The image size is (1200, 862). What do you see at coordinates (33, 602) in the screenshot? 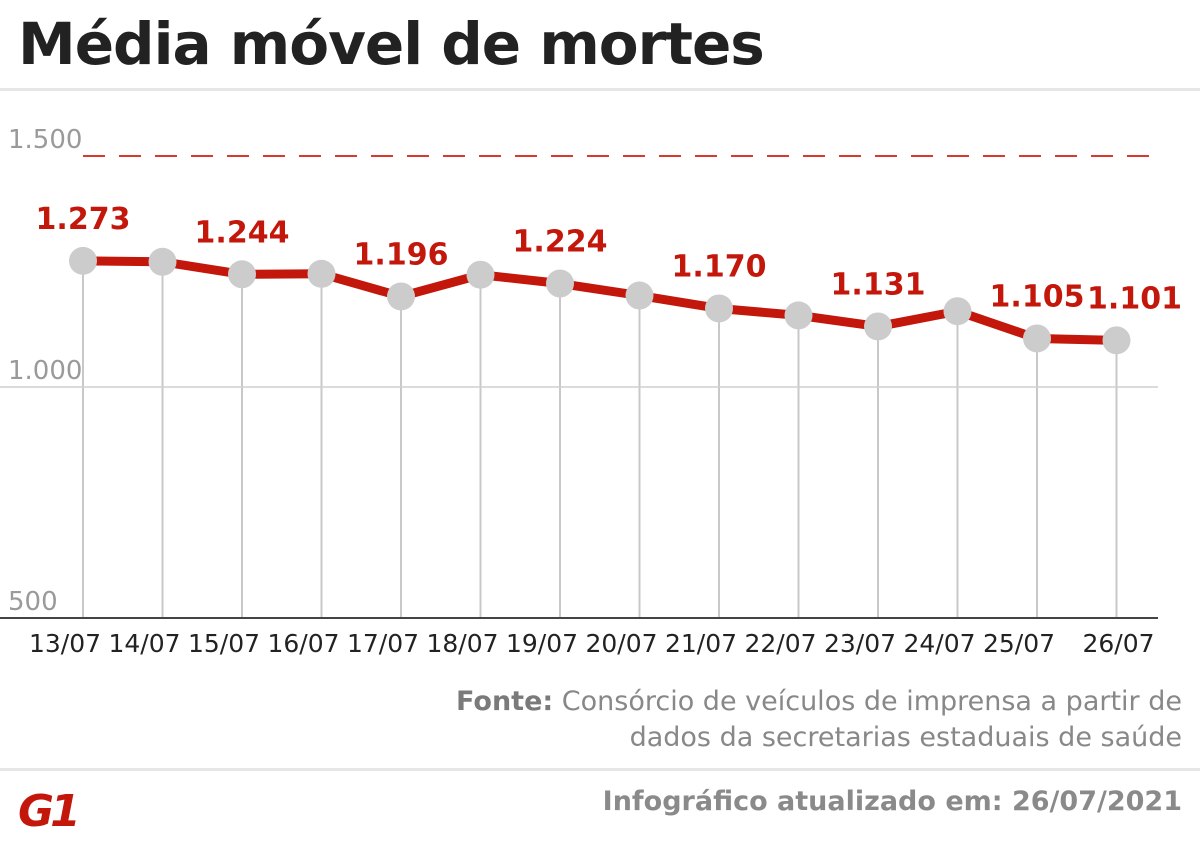
I see `y-tick-label: 500` at bounding box center [33, 602].